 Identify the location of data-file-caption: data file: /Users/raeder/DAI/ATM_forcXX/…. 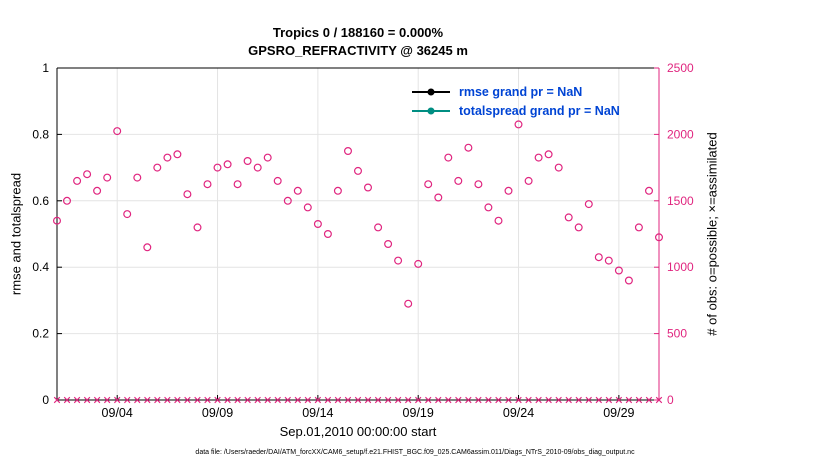
(415, 452).